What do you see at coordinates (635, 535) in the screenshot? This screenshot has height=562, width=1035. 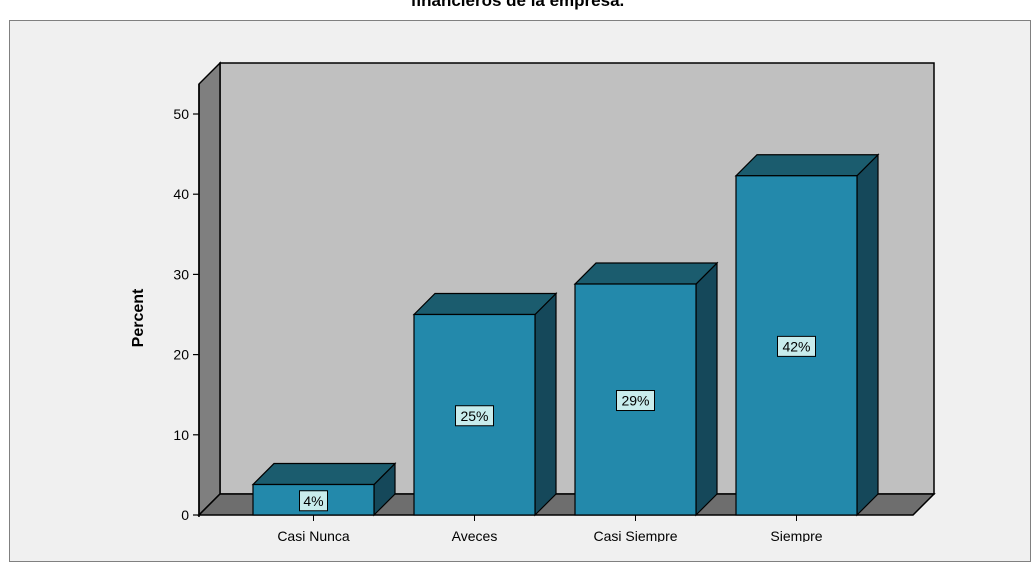 I see `x-tick-label: Casi Siempre` at bounding box center [635, 535].